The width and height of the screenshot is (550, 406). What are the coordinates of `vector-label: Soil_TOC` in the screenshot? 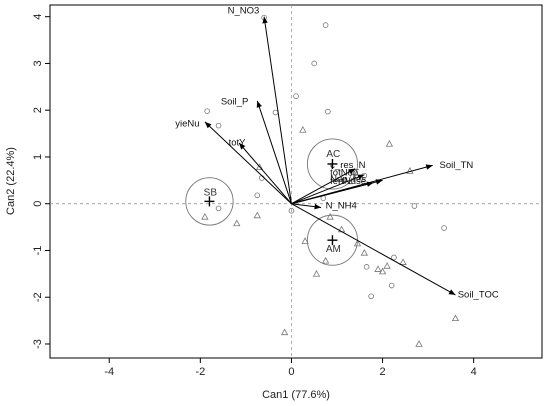 It's located at (478, 294).